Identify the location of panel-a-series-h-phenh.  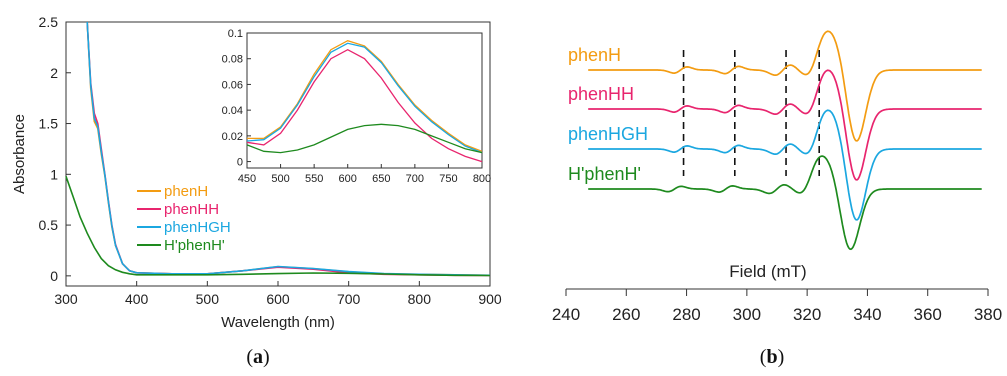
(278, 226).